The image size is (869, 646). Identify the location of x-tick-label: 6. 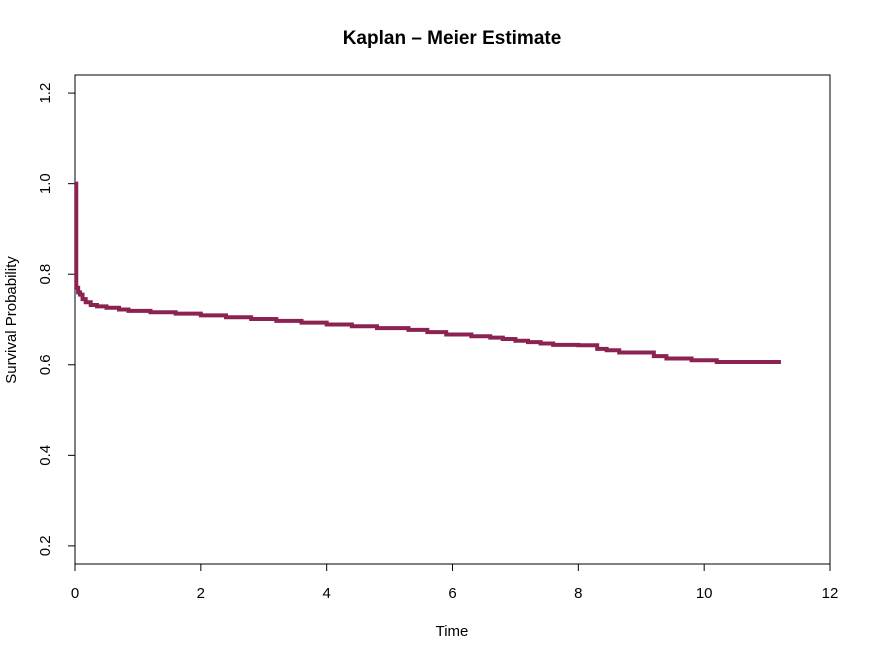
(452, 593).